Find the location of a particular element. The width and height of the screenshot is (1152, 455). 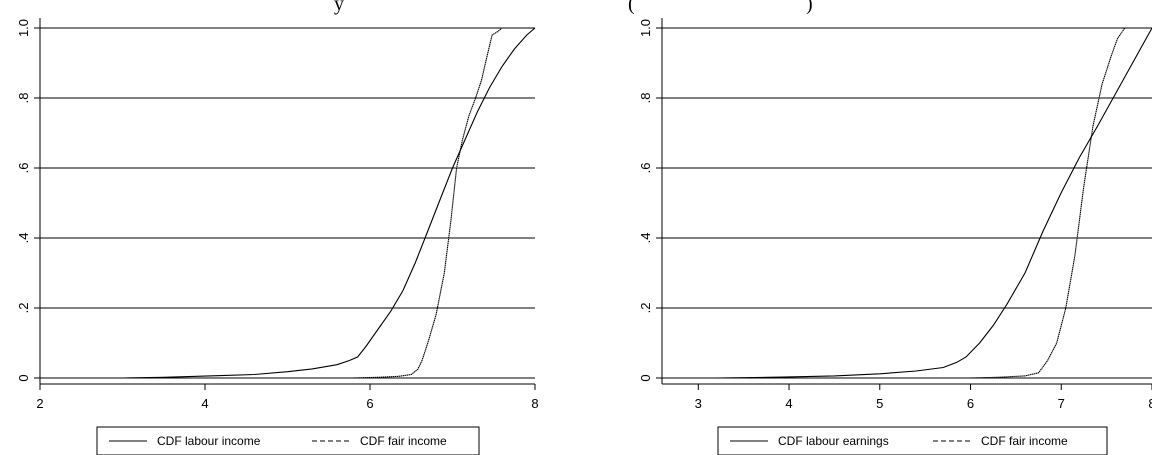

legend-label-1: CDF labour earnings is located at coordinates (833, 441).